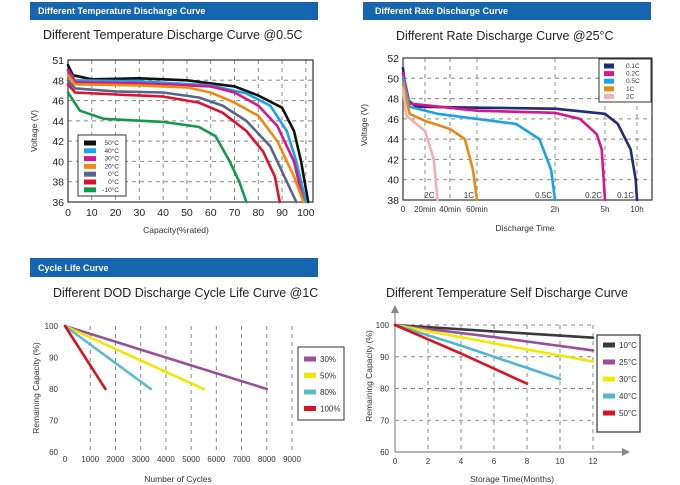 The height and width of the screenshot is (485, 680). I want to click on y-tick-label: 90, so click(53, 358).